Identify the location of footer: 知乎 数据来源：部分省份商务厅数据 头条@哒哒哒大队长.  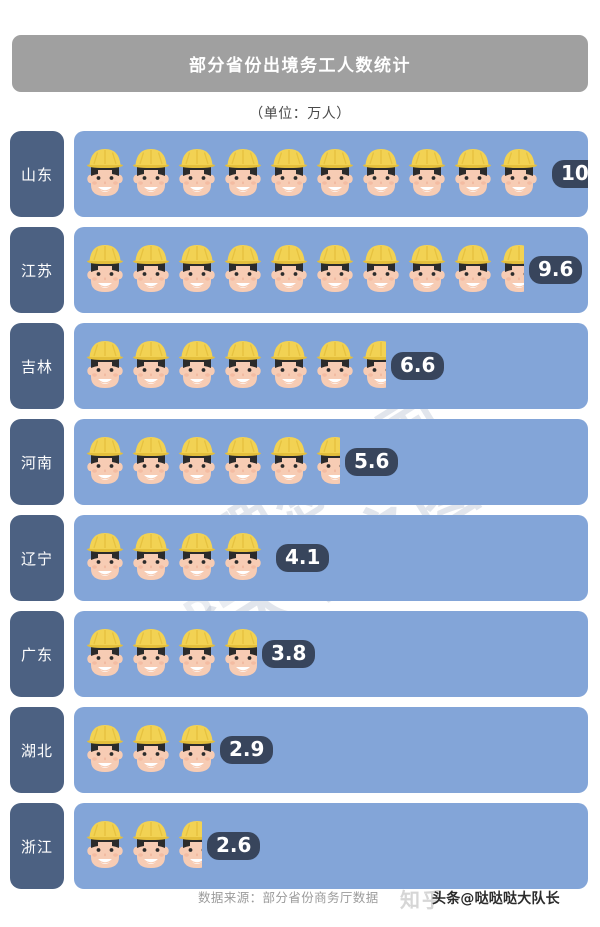
(300, 904).